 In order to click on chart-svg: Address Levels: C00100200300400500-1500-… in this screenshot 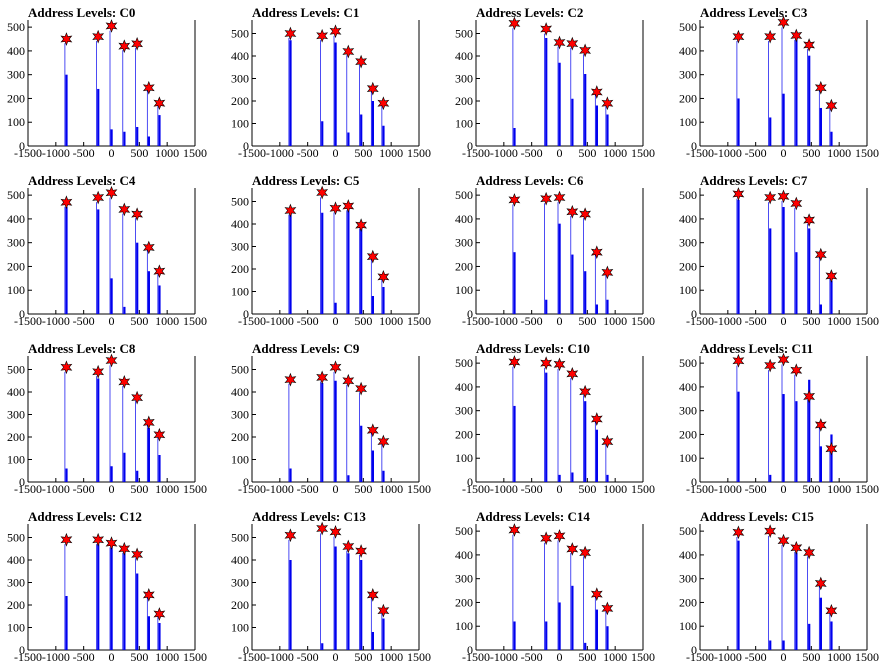, I will do `click(107, 82)`.